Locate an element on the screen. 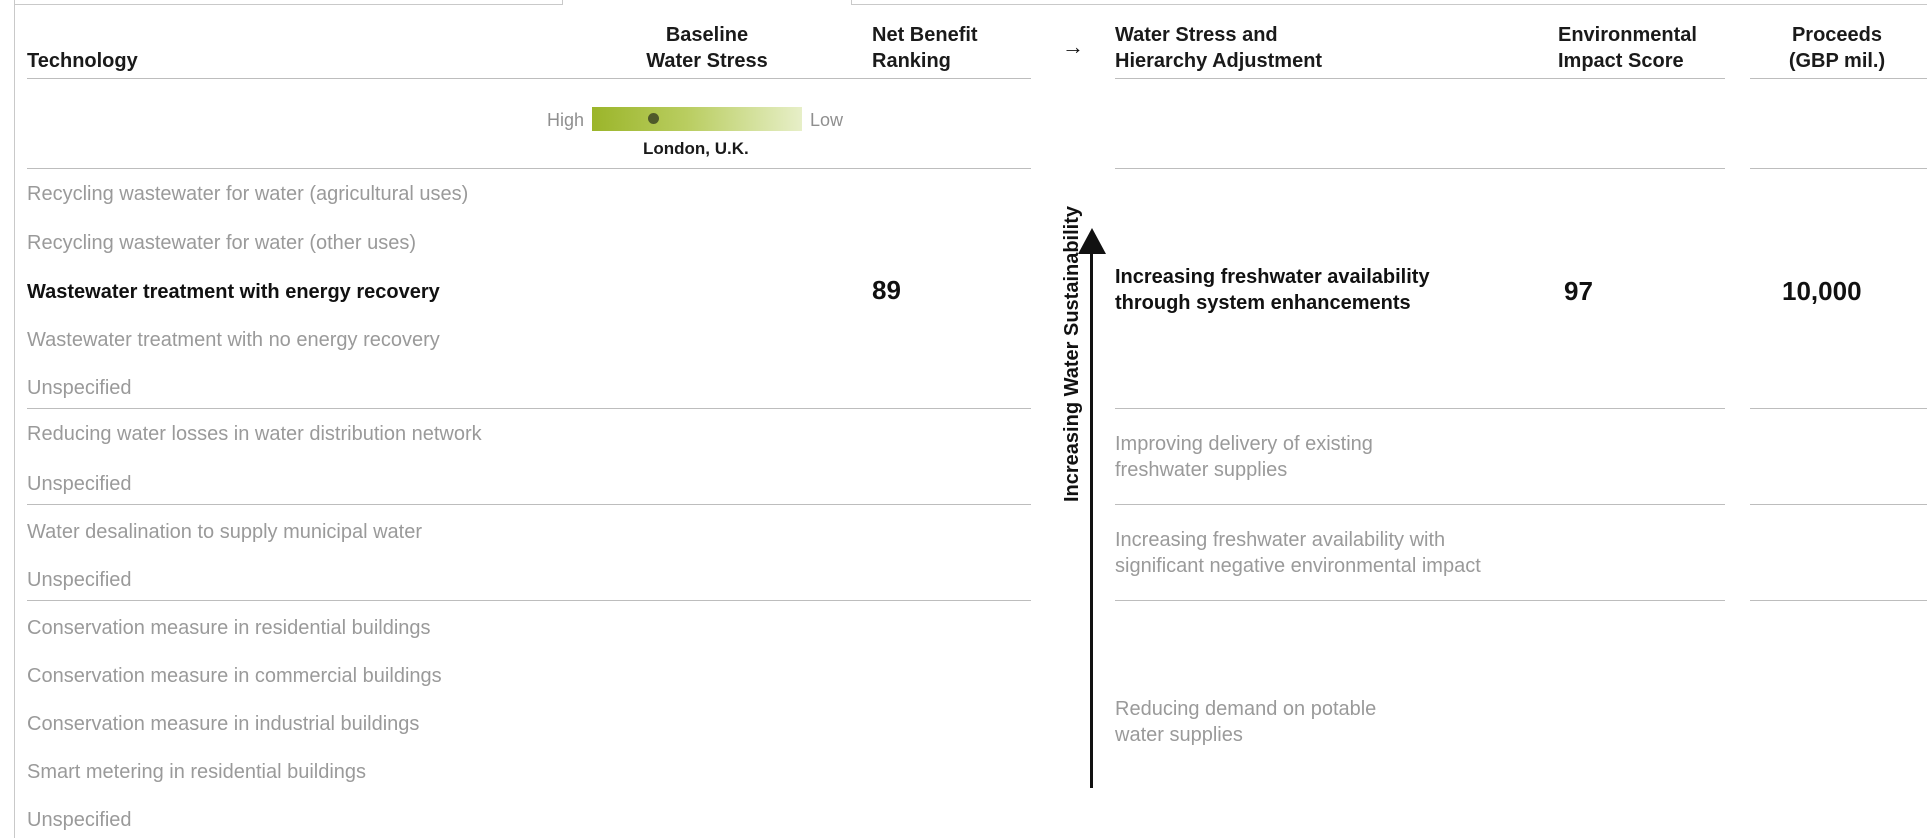  frame-tab-notch-right is located at coordinates (851, 2).